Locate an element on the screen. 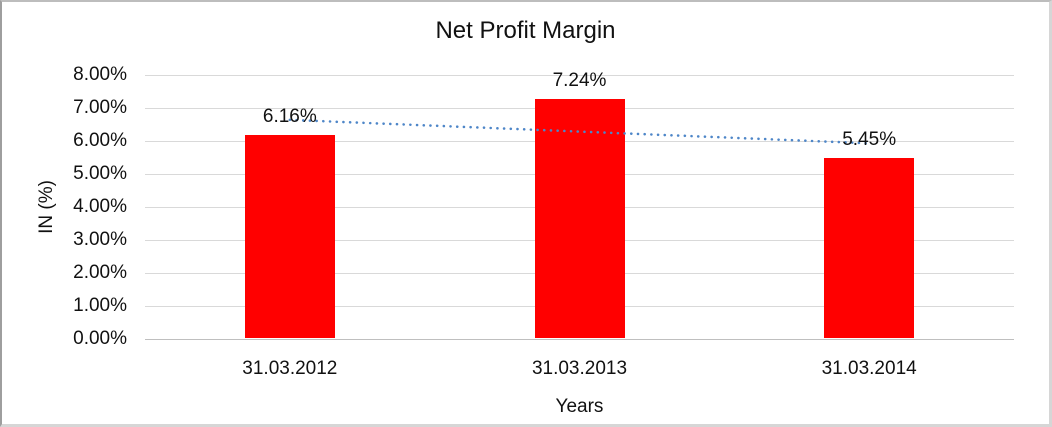 This screenshot has height=427, width=1052. y-tick-label: 4.00% is located at coordinates (100, 206).